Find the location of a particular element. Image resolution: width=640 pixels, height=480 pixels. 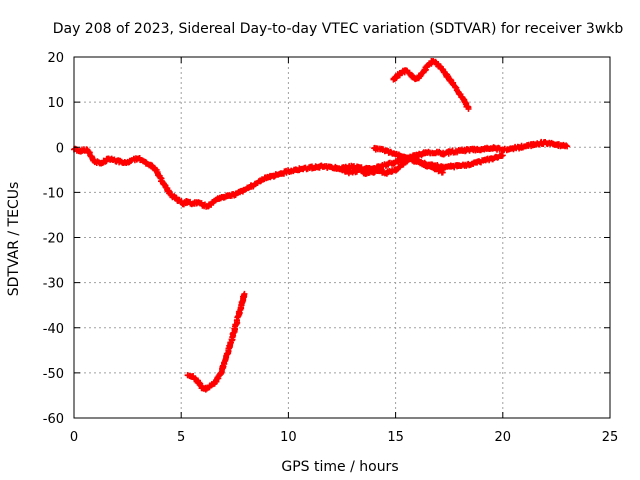

x-tick-label: 5 is located at coordinates (181, 437).